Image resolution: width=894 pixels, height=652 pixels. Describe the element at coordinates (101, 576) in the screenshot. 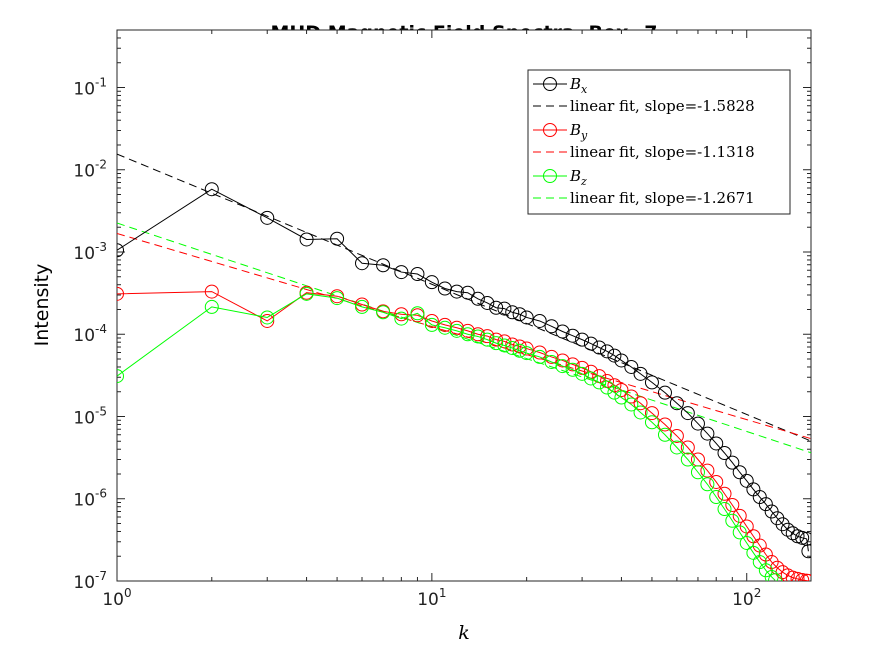

I see `y-tick-label-exponent: -7` at that location.